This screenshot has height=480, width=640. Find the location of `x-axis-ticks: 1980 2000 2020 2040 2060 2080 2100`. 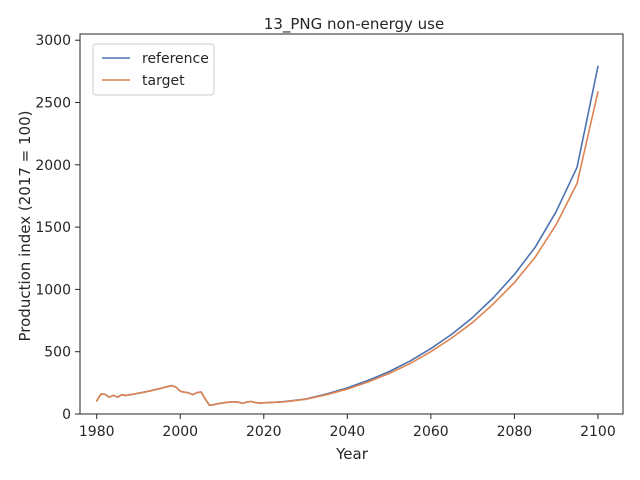

x-axis-ticks: 1980 2000 2020 2040 2060 2080 2100 is located at coordinates (347, 427).